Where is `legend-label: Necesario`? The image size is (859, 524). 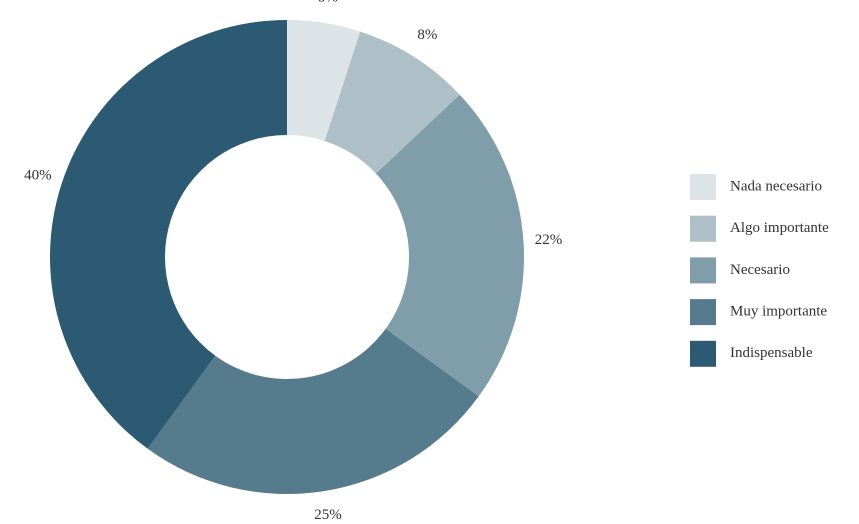 legend-label: Necesario is located at coordinates (760, 270).